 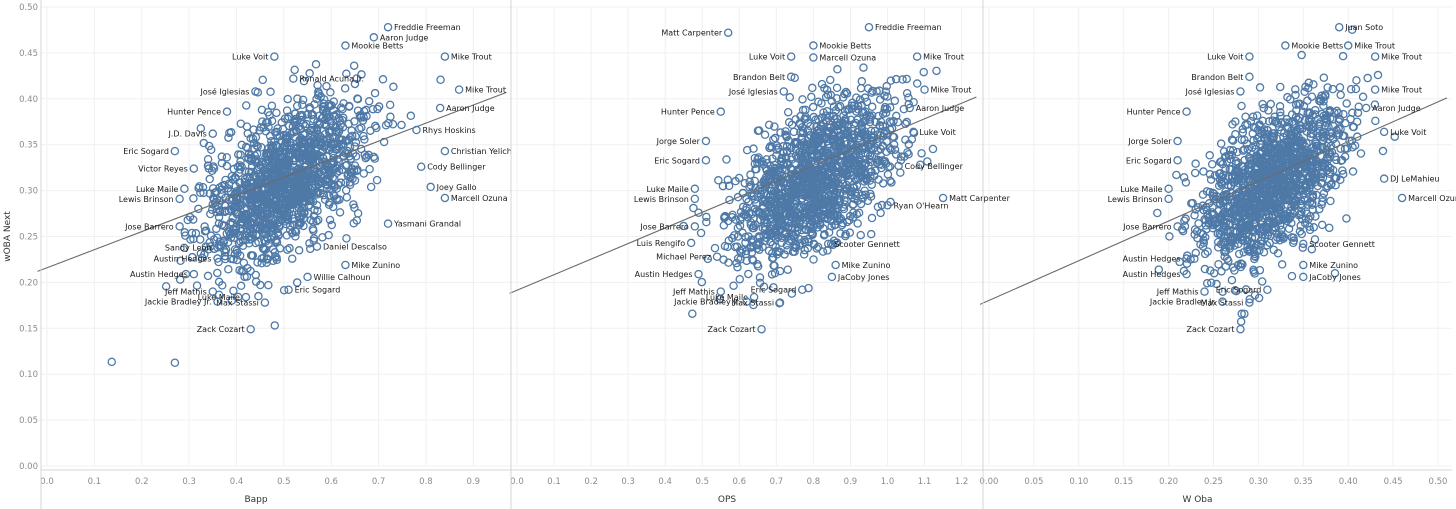 I want to click on x-tick-label: 0.0, so click(x=47, y=482).